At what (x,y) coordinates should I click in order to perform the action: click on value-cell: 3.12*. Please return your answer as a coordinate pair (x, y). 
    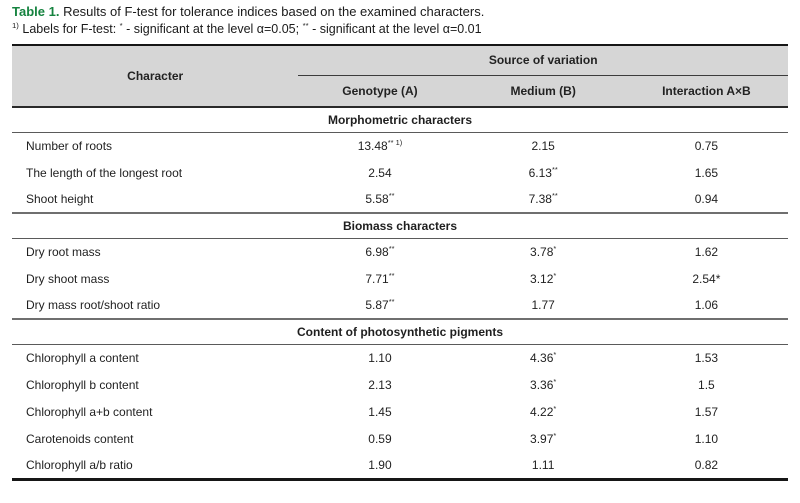
    Looking at the image, I should click on (543, 278).